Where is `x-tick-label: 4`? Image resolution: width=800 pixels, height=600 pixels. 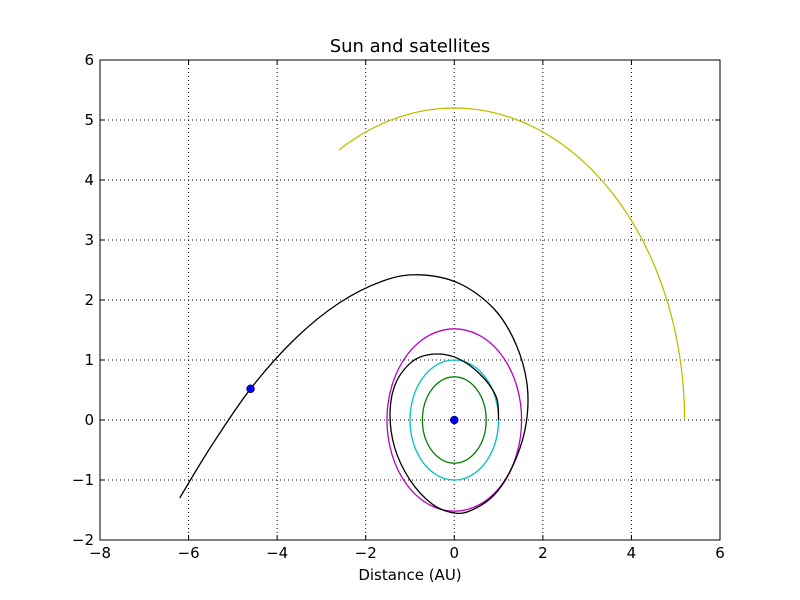 x-tick-label: 4 is located at coordinates (632, 553).